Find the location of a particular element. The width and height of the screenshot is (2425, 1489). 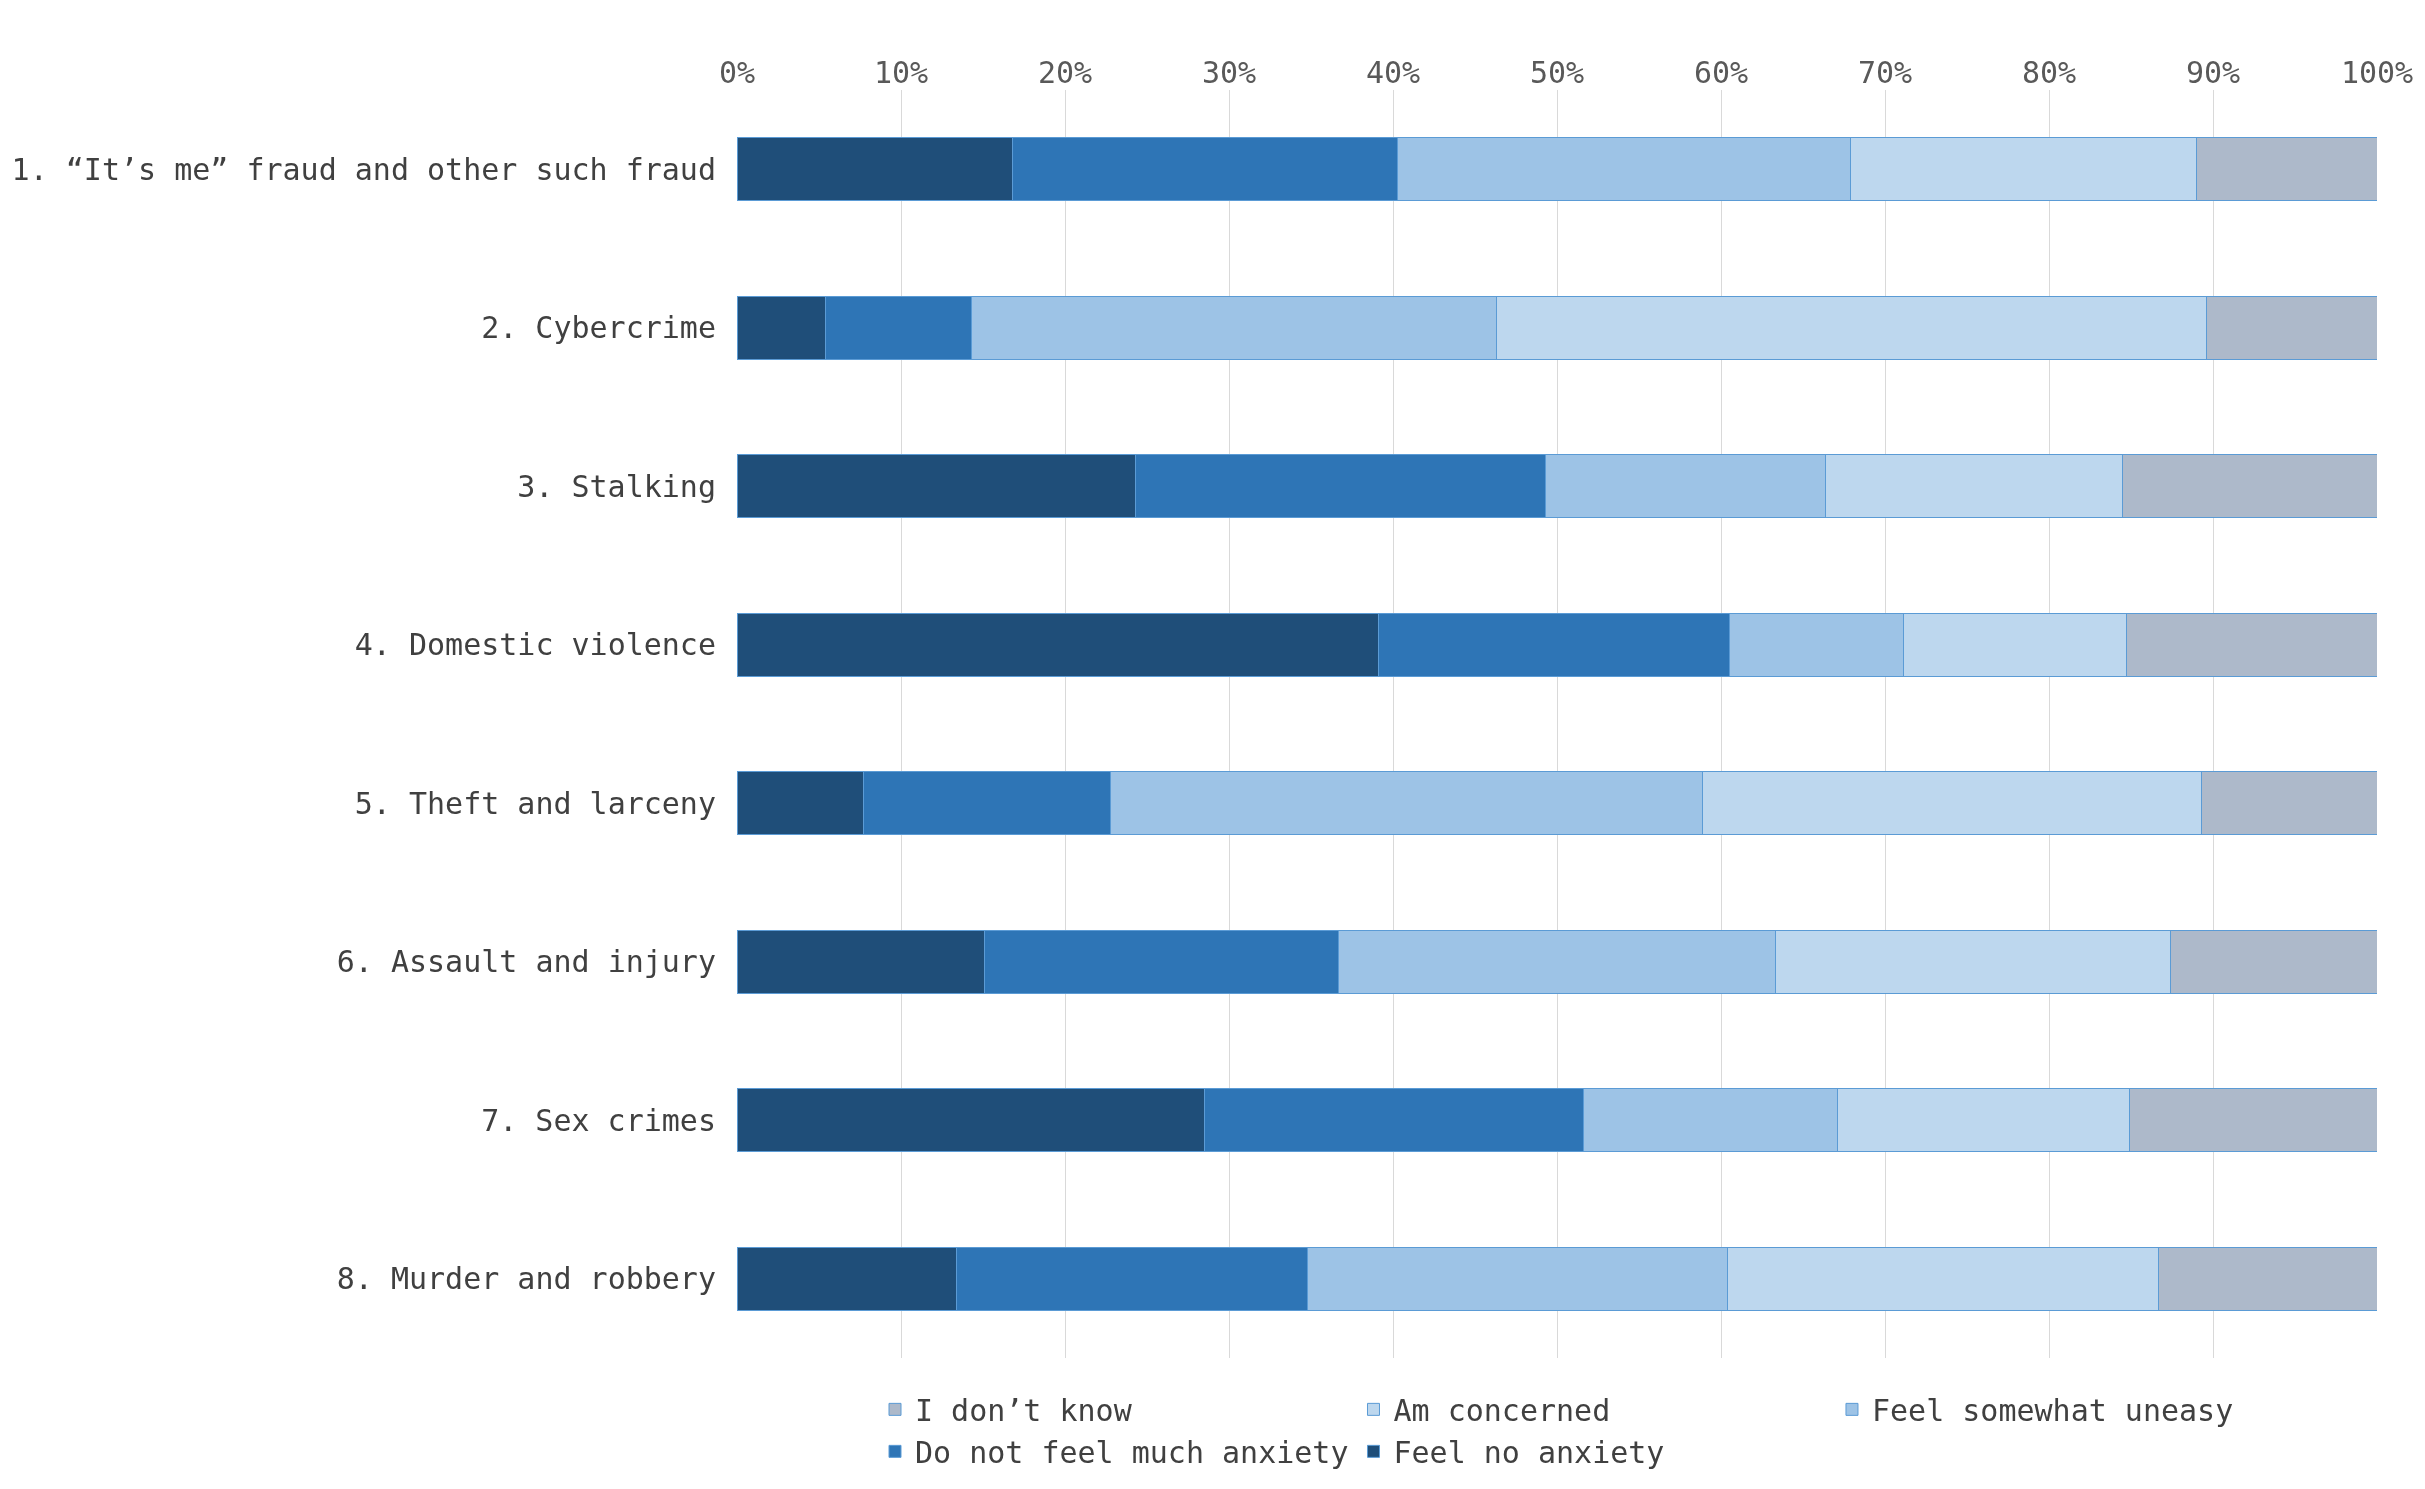

x-tick-label: 70% is located at coordinates (1885, 72).